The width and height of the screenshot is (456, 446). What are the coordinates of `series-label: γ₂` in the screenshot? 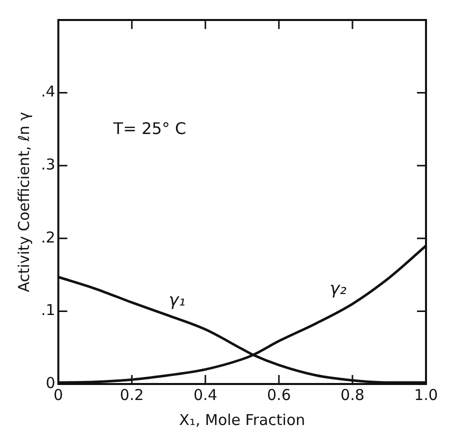 It's located at (338, 288).